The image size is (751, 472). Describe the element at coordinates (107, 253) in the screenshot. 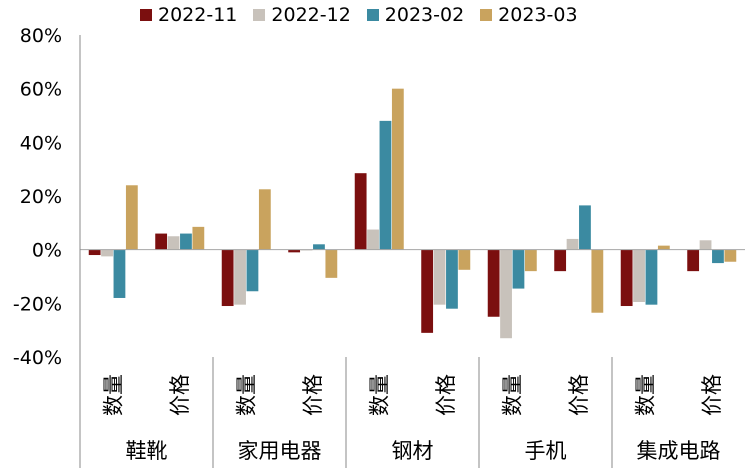

I see `bar-2022-12-鞋靴-数量` at that location.